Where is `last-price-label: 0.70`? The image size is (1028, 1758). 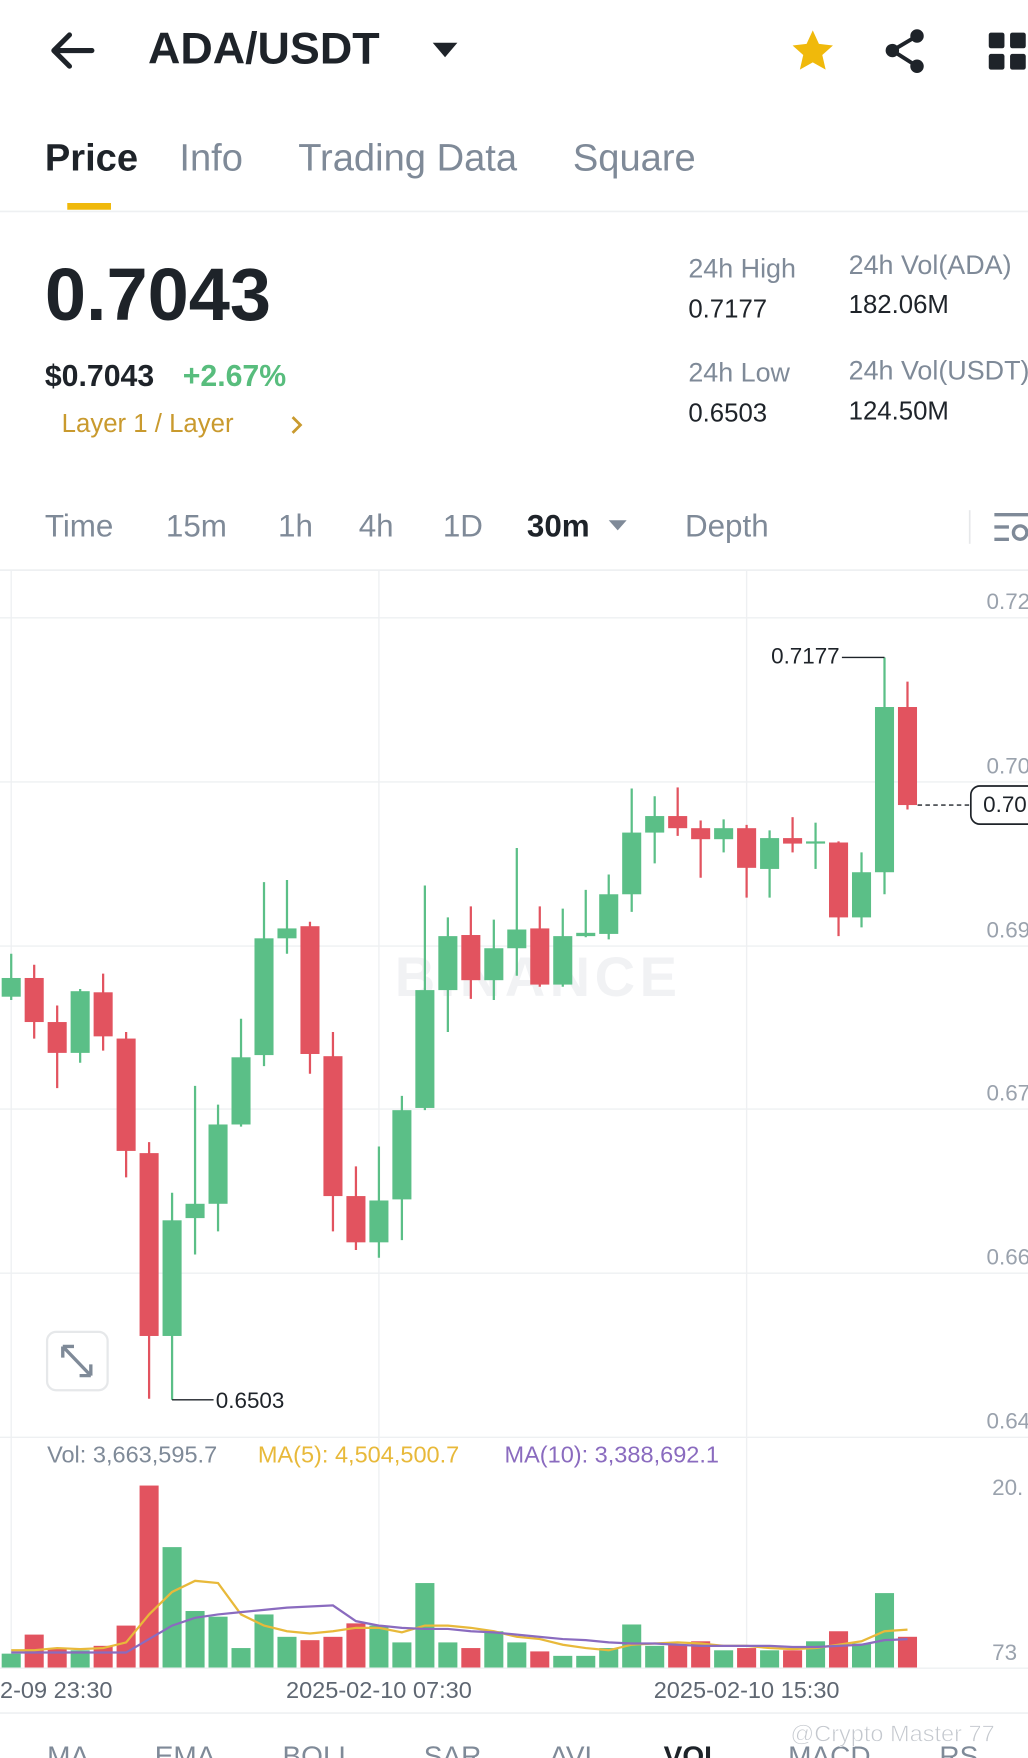 last-price-label: 0.70 is located at coordinates (1005, 804).